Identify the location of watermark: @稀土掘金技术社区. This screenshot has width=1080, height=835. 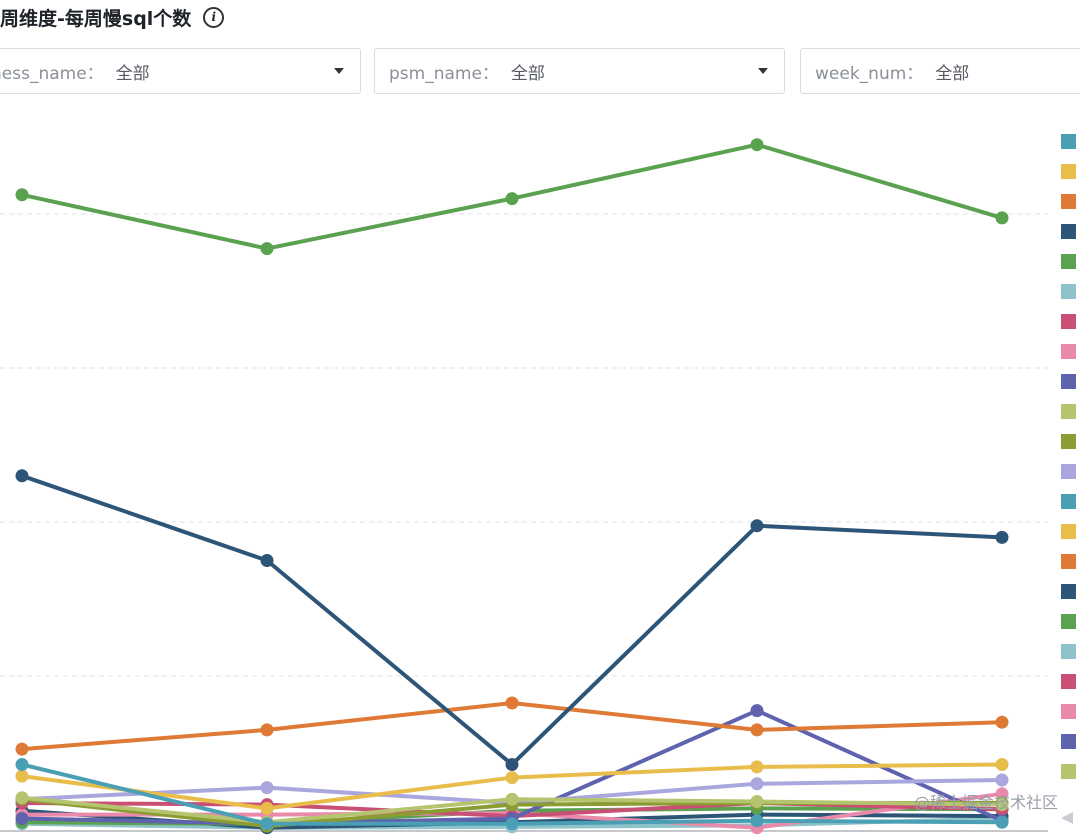
(985, 802).